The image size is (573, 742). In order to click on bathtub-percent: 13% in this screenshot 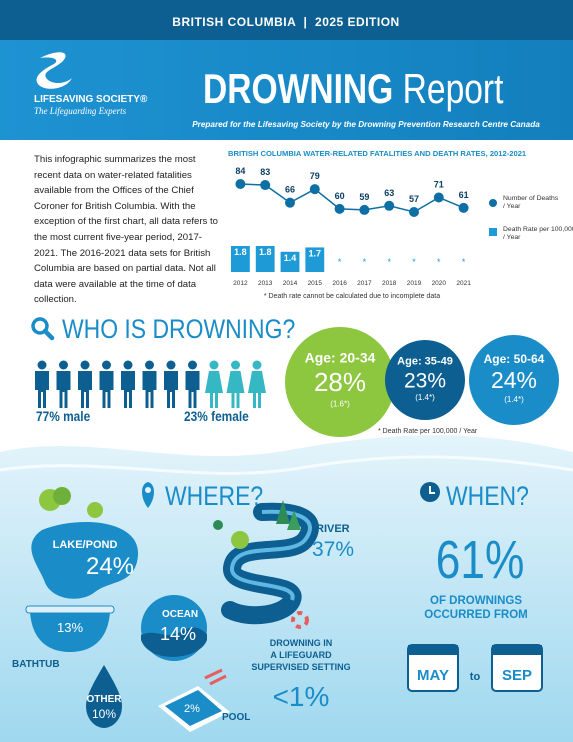, I will do `click(70, 627)`.